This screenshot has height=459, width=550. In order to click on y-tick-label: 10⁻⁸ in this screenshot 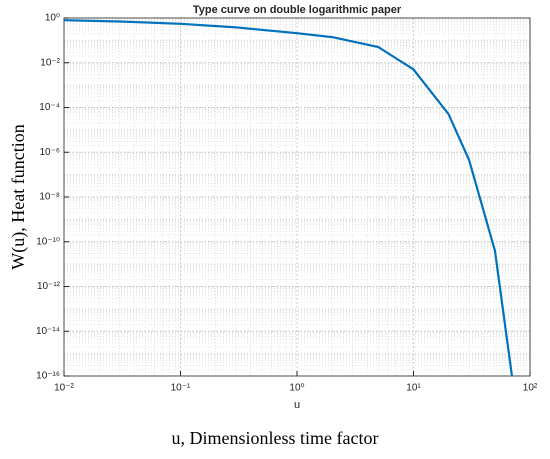, I will do `click(49, 197)`.